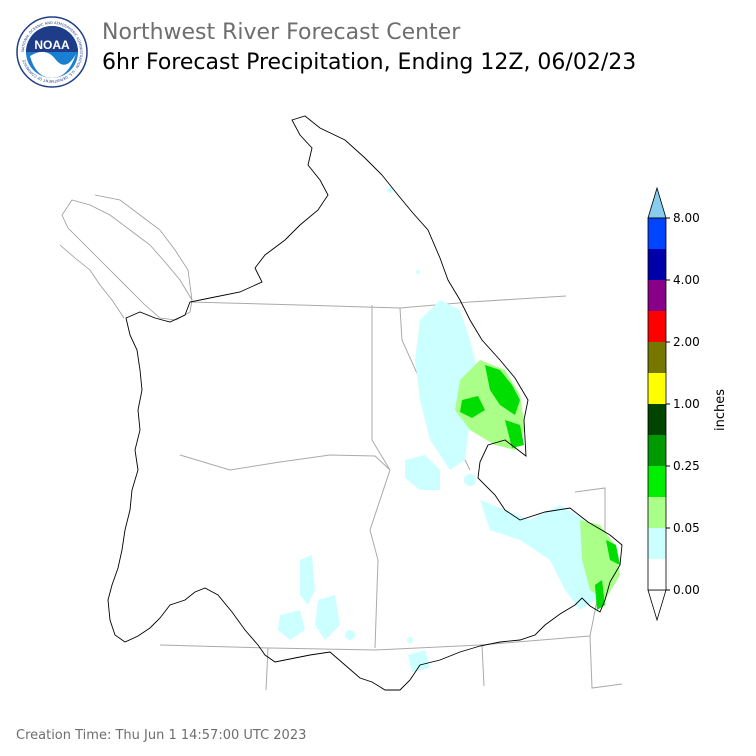 Image resolution: width=756 pixels, height=756 pixels. Describe the element at coordinates (375, 667) in the screenshot. I see `nv-lines` at that location.